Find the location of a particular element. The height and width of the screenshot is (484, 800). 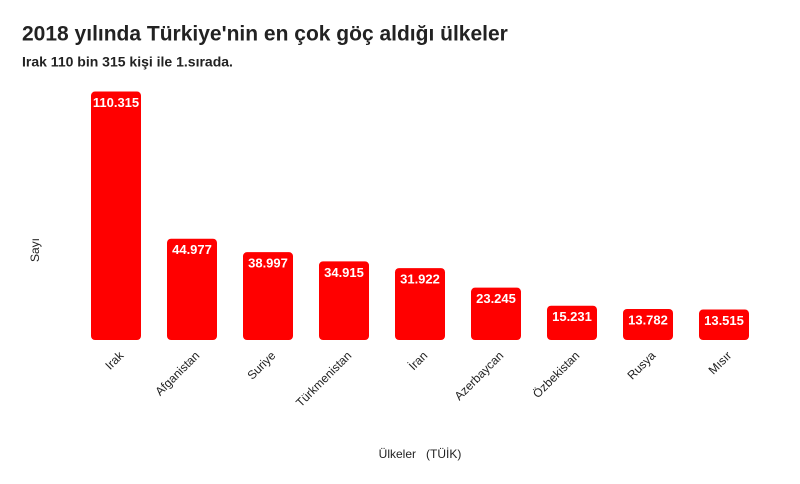

x-tick-label: Türkmenistan is located at coordinates (323, 378).